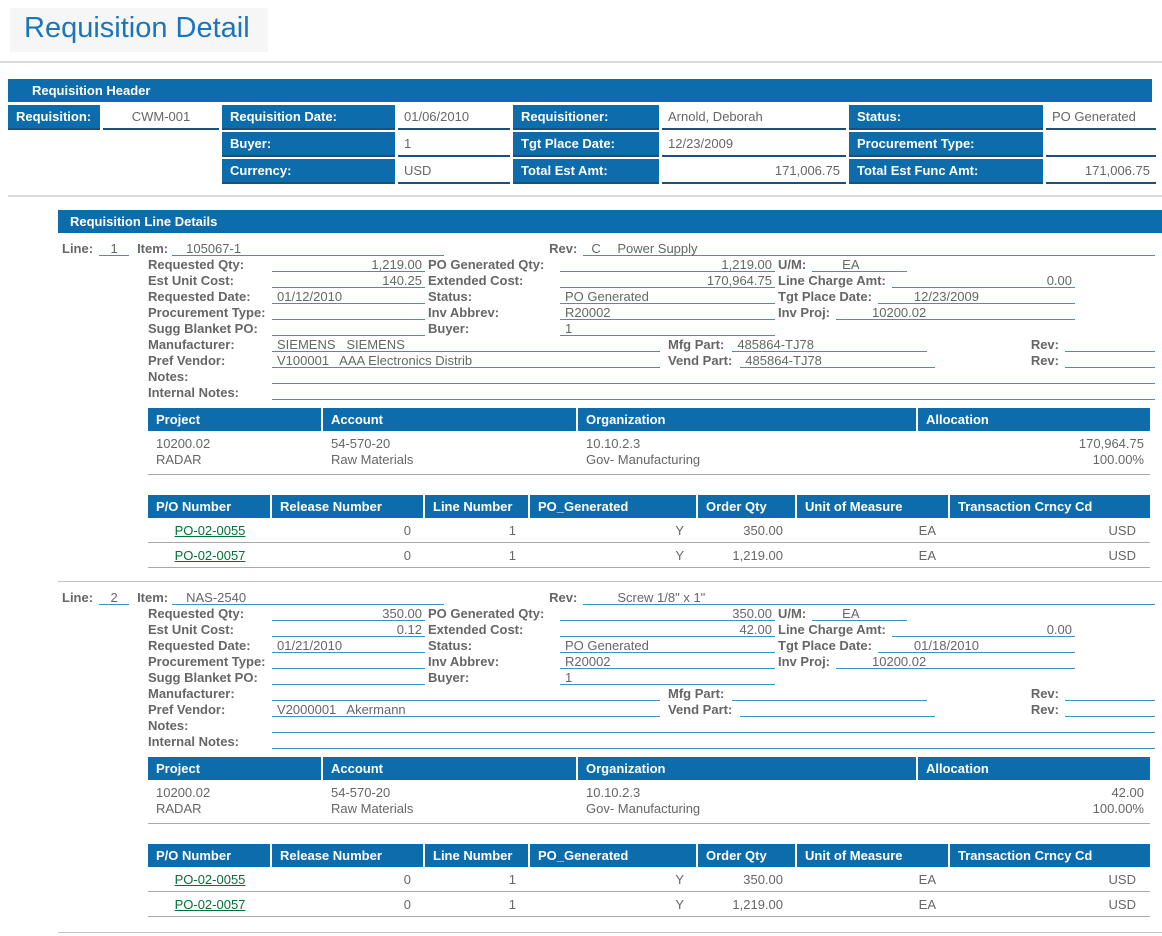  I want to click on line-procurement-type-label: Procurement Type:, so click(207, 661).